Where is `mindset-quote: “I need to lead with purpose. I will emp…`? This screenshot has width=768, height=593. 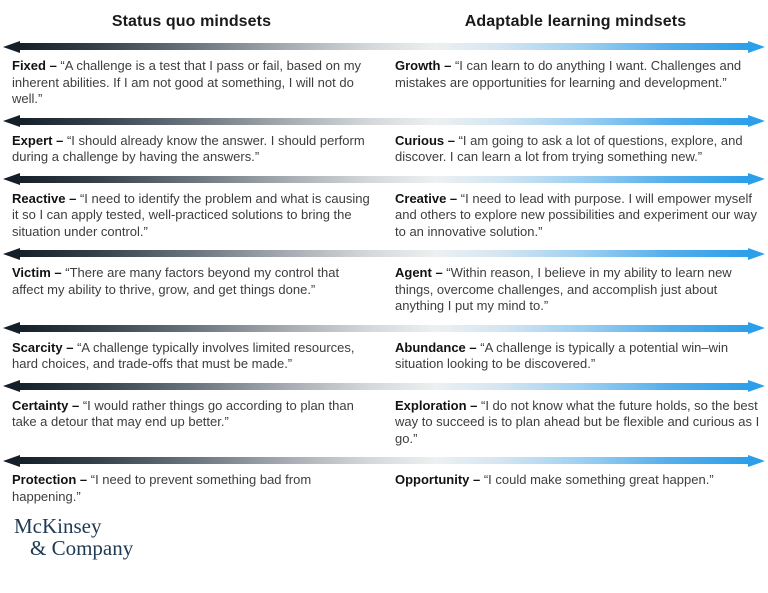
mindset-quote: “I need to lead with purpose. I will emp… is located at coordinates (576, 214).